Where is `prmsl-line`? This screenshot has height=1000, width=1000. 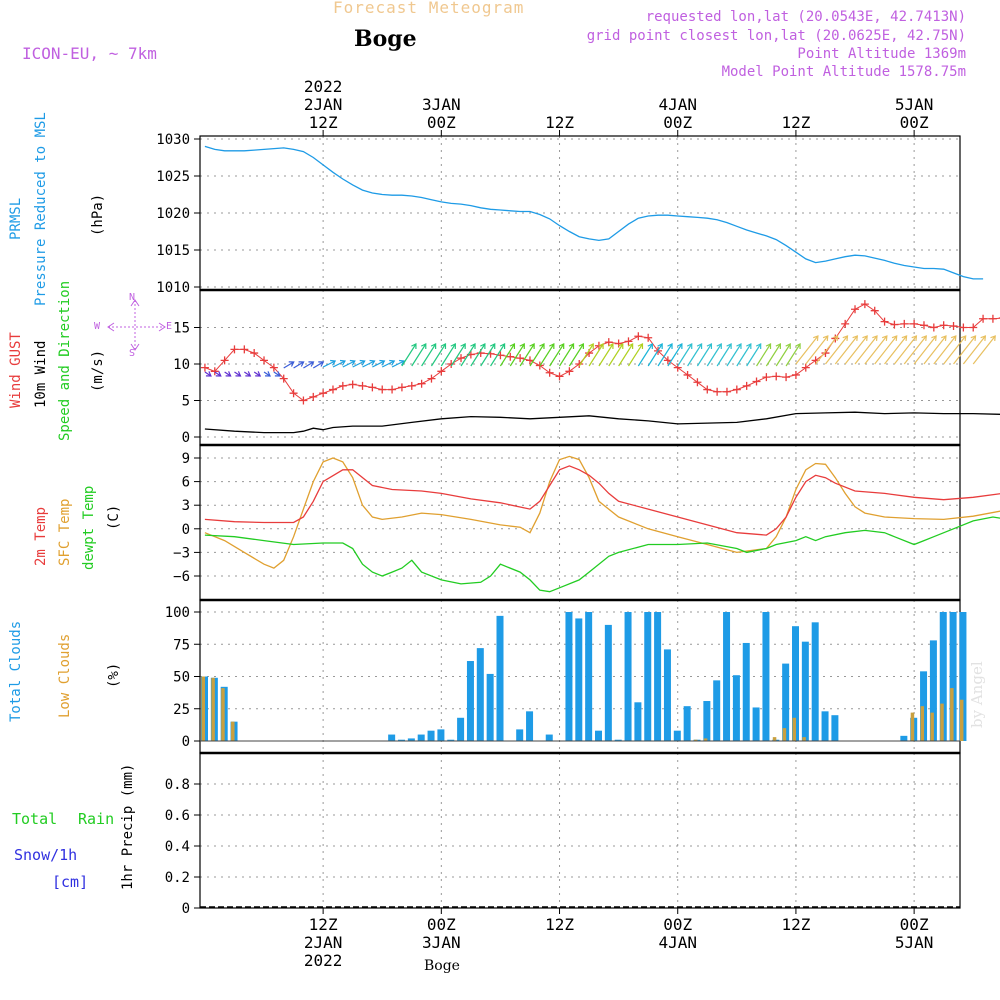 prmsl-line is located at coordinates (594, 212).